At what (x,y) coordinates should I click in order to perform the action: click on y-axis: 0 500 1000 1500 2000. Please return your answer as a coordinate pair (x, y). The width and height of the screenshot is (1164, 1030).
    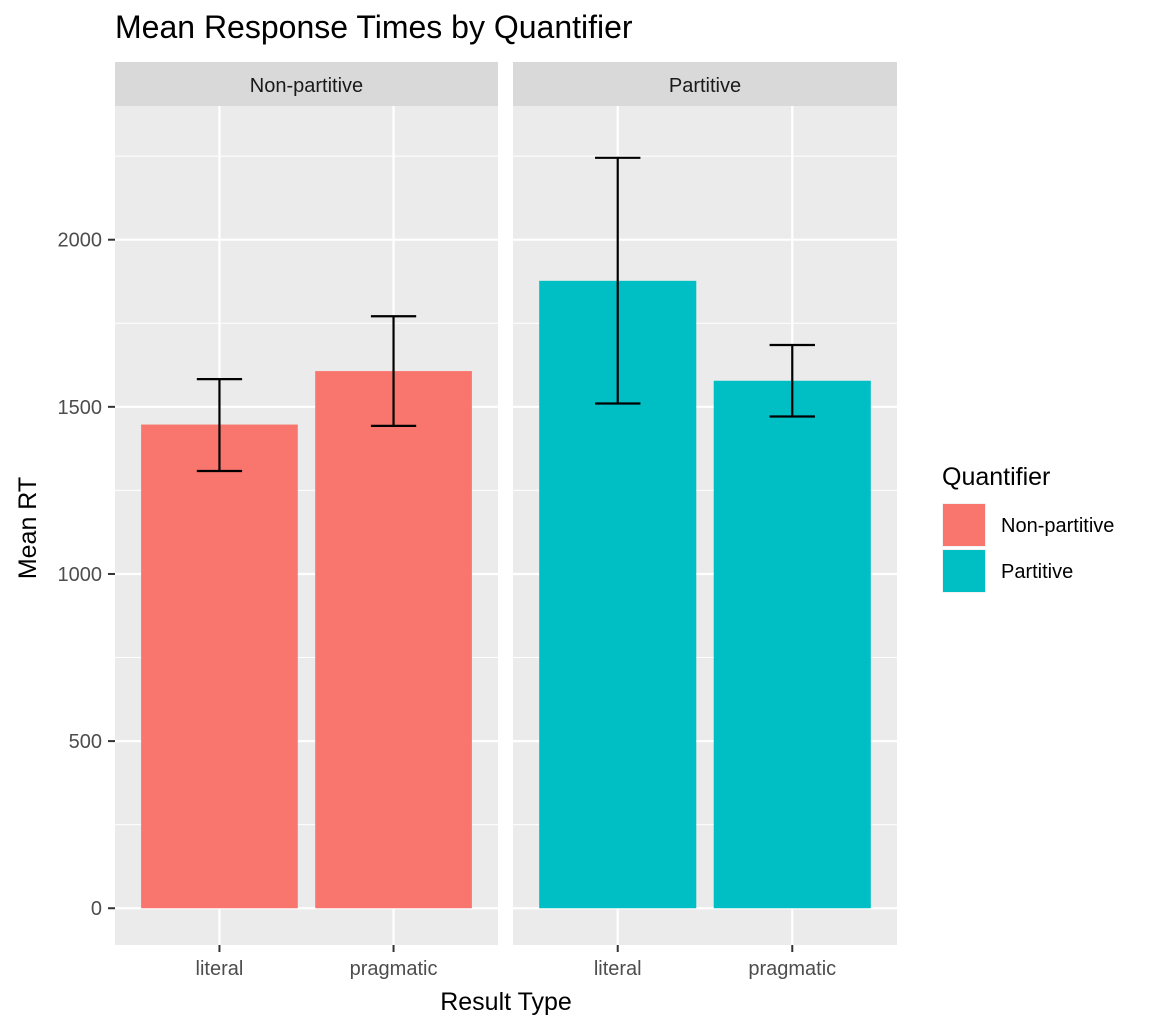
    Looking at the image, I should click on (86, 575).